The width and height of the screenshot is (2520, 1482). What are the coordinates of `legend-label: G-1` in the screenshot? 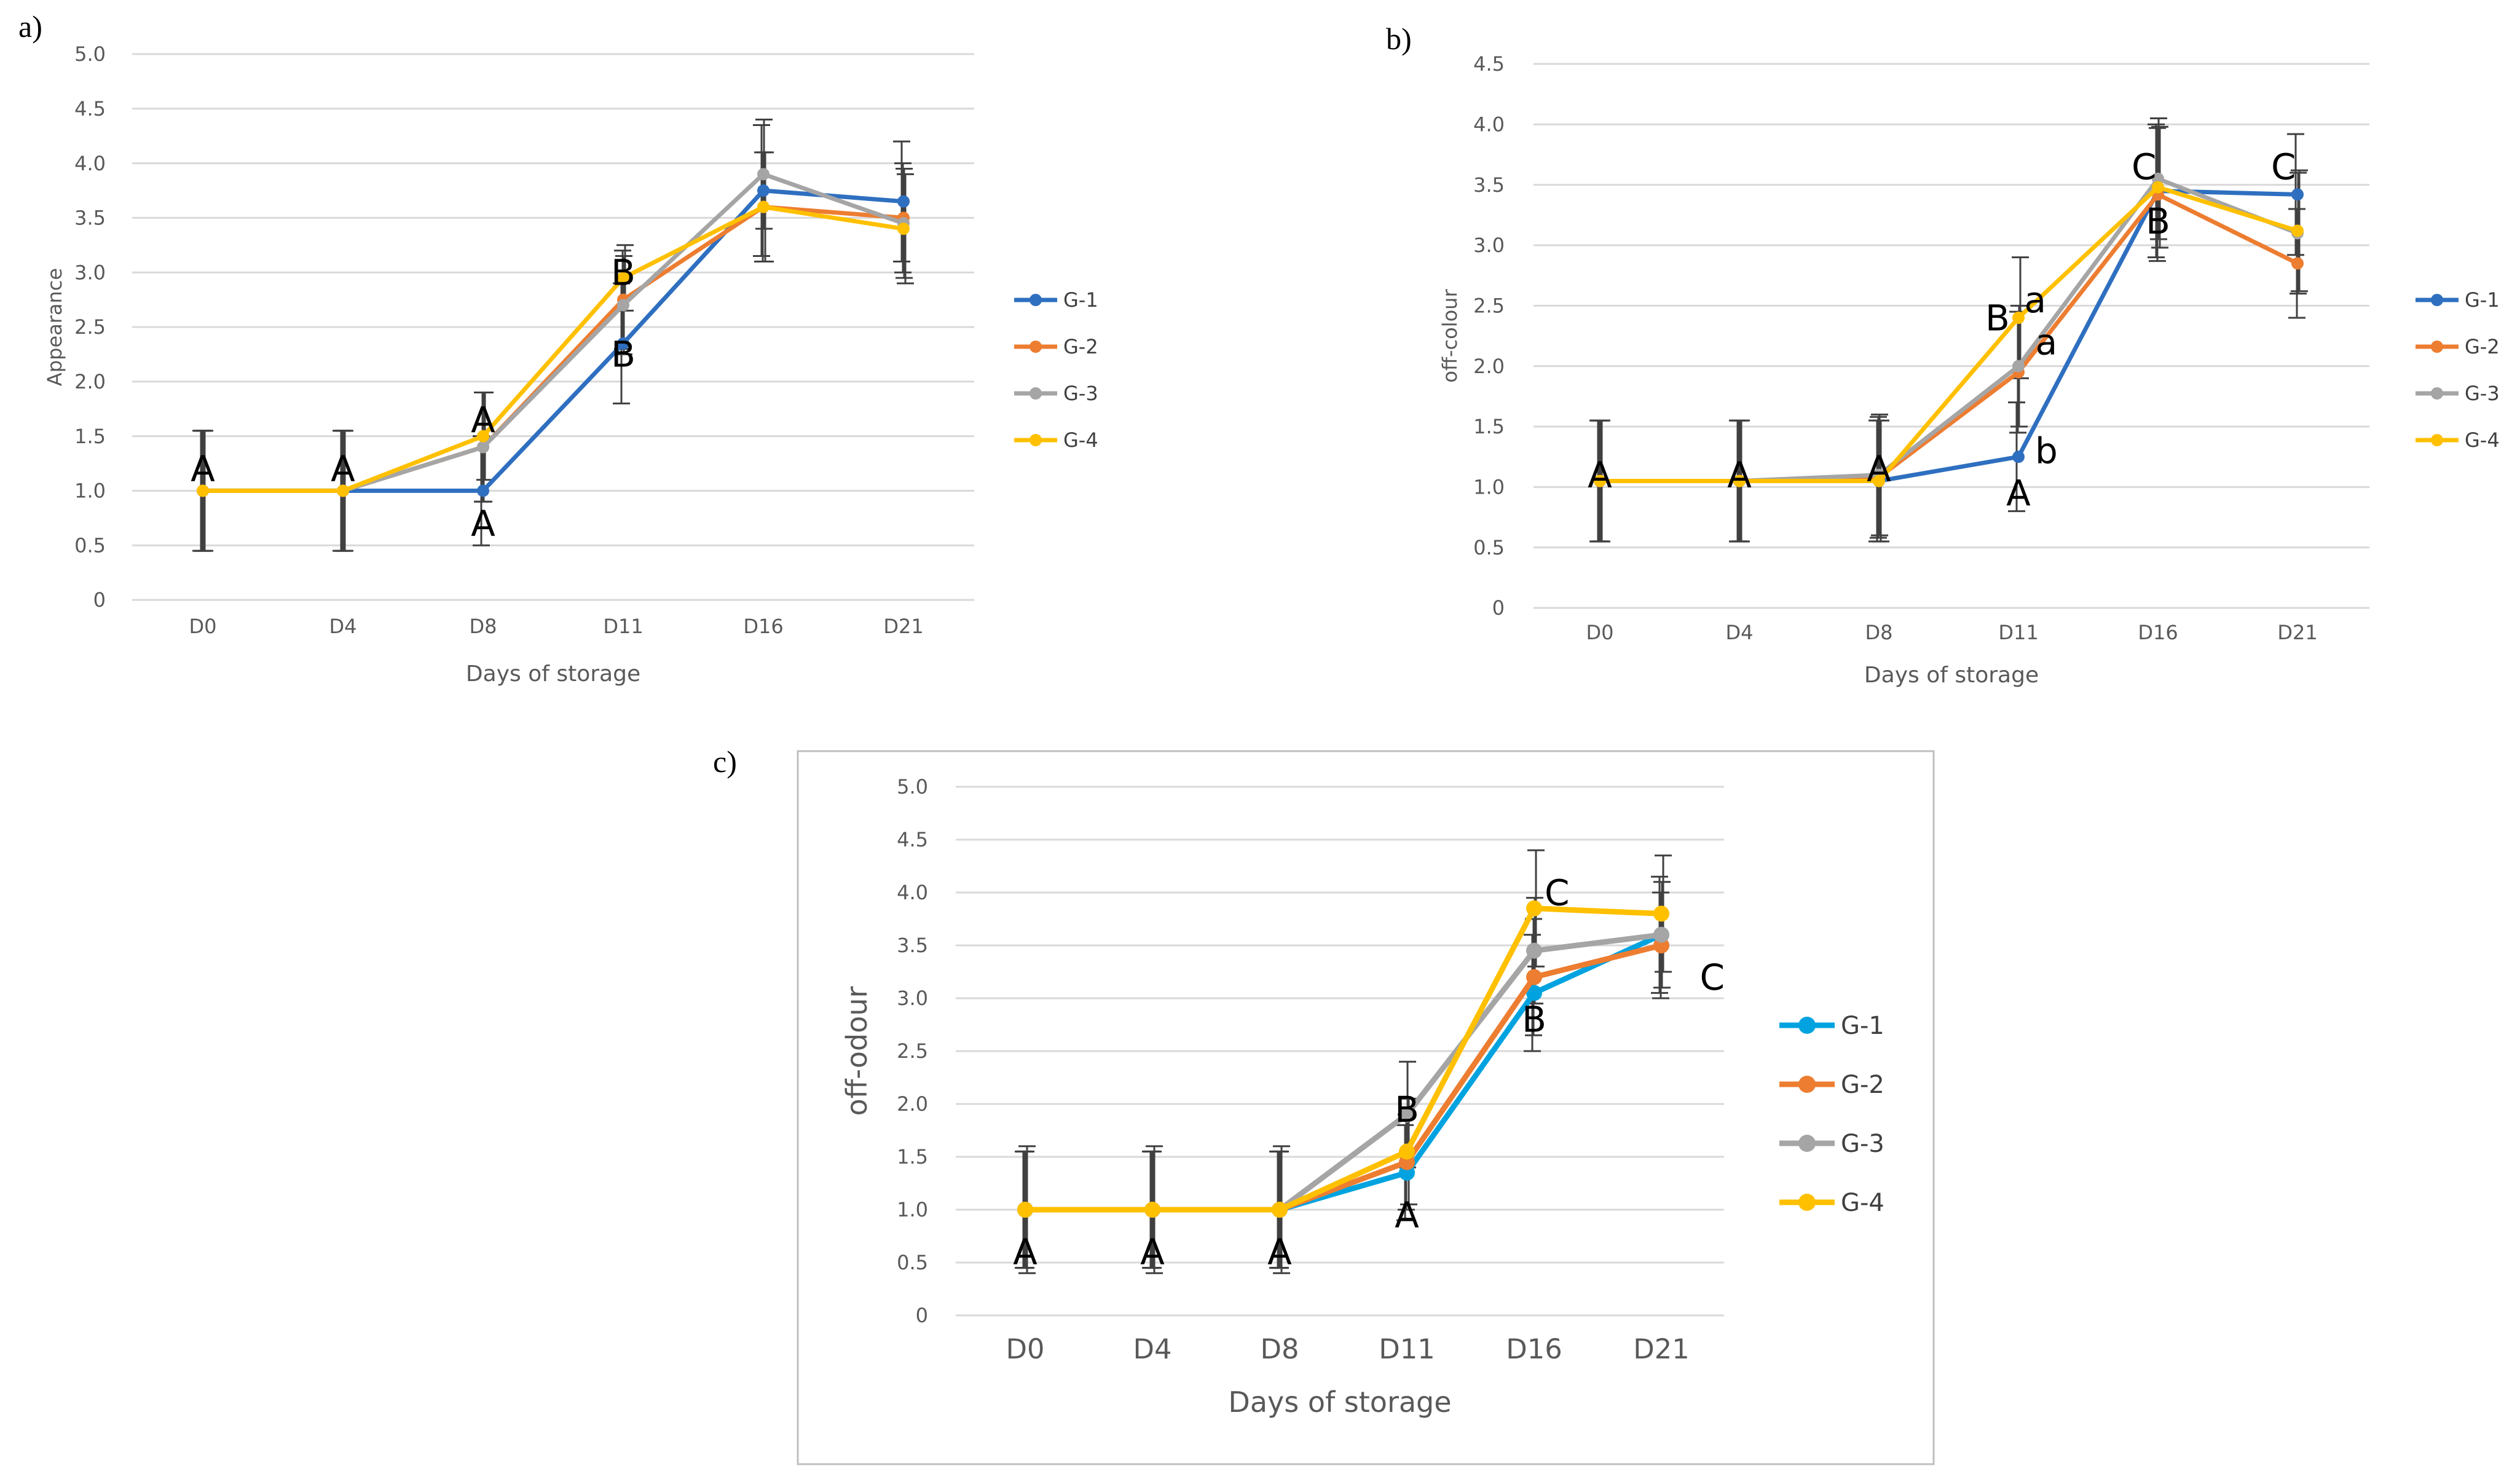 It's located at (1862, 1026).